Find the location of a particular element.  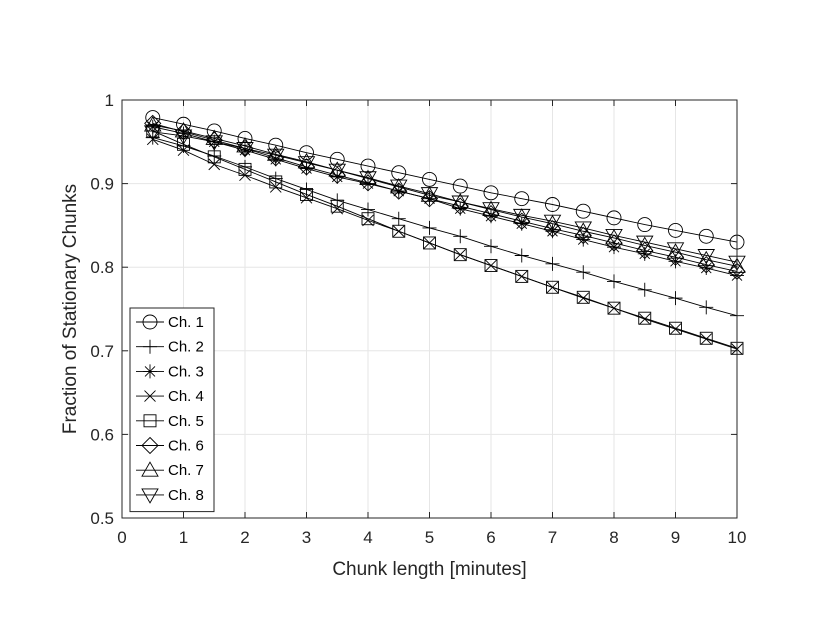

legend-label: Ch. 1 is located at coordinates (186, 322).